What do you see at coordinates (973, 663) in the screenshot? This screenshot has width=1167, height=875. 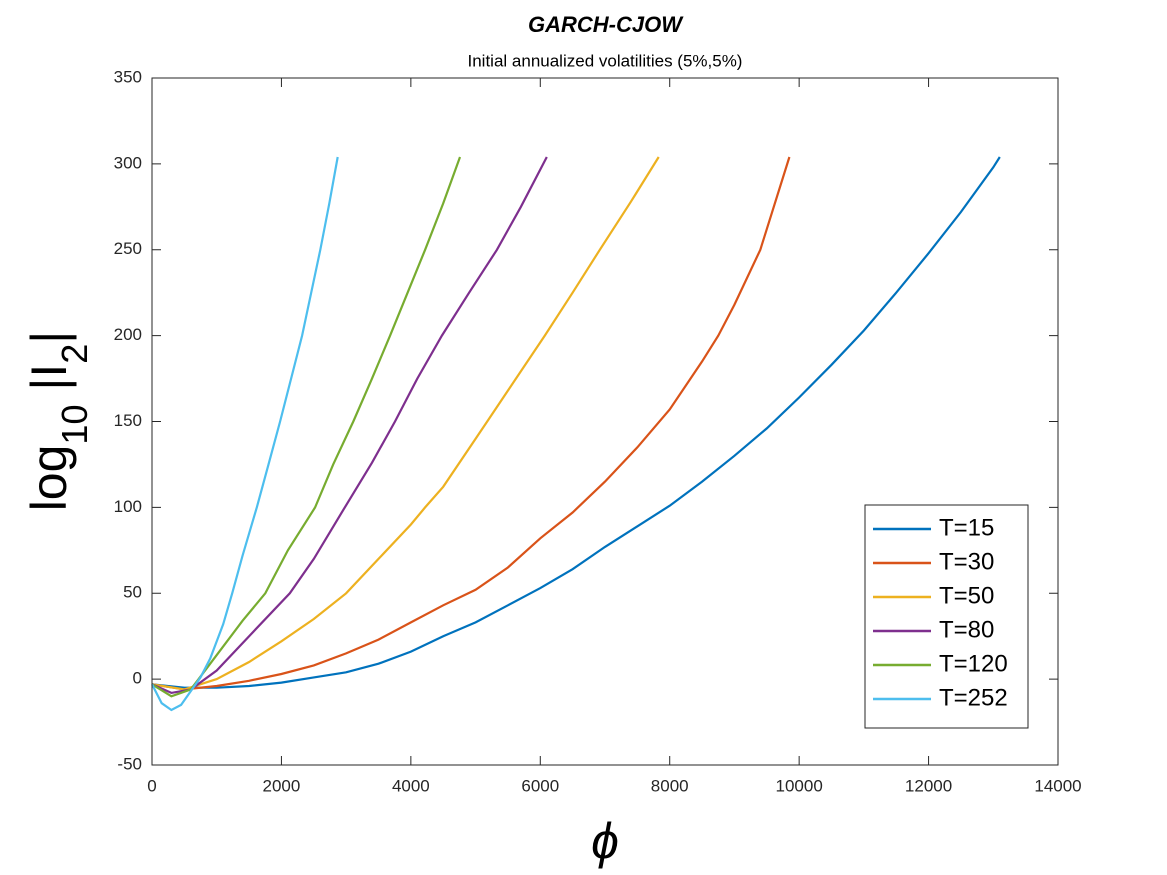 I see `legend-label: T=120` at bounding box center [973, 663].